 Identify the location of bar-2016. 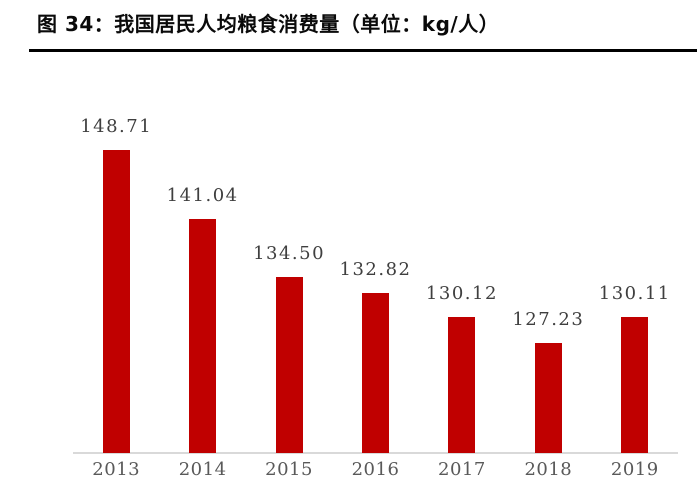
(375, 373).